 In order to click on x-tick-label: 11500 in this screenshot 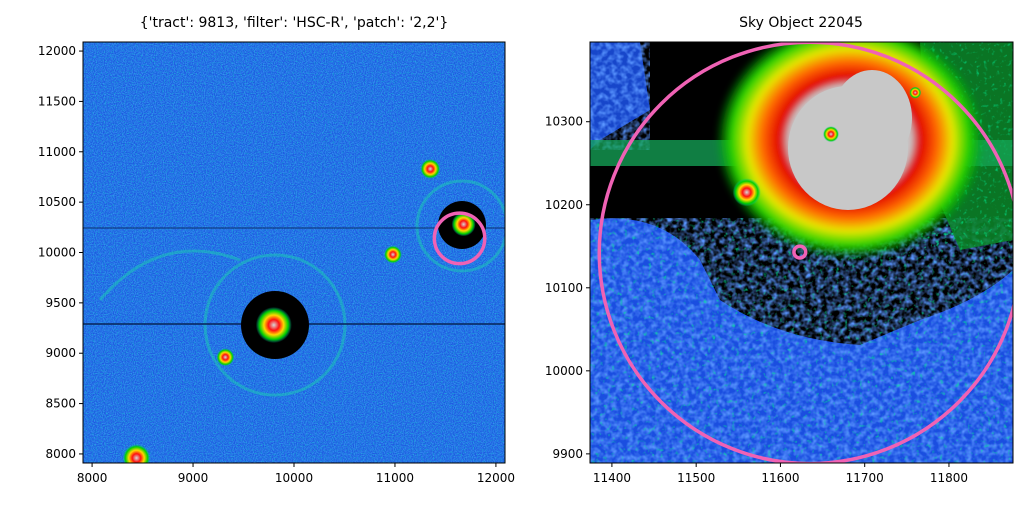, I will do `click(696, 478)`.